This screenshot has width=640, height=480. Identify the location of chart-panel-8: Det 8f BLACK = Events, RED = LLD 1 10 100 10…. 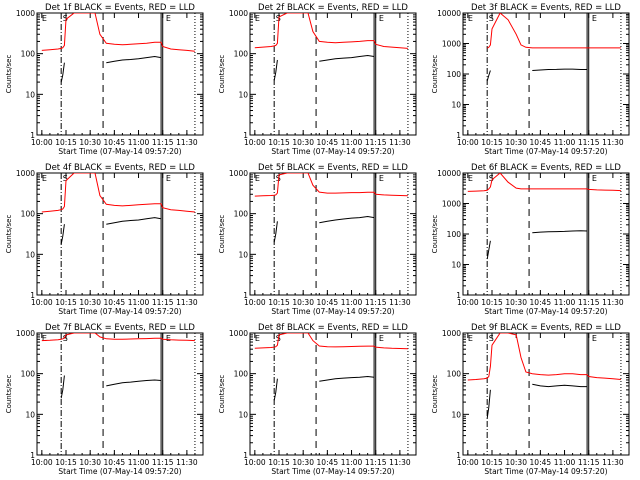
(317, 399).